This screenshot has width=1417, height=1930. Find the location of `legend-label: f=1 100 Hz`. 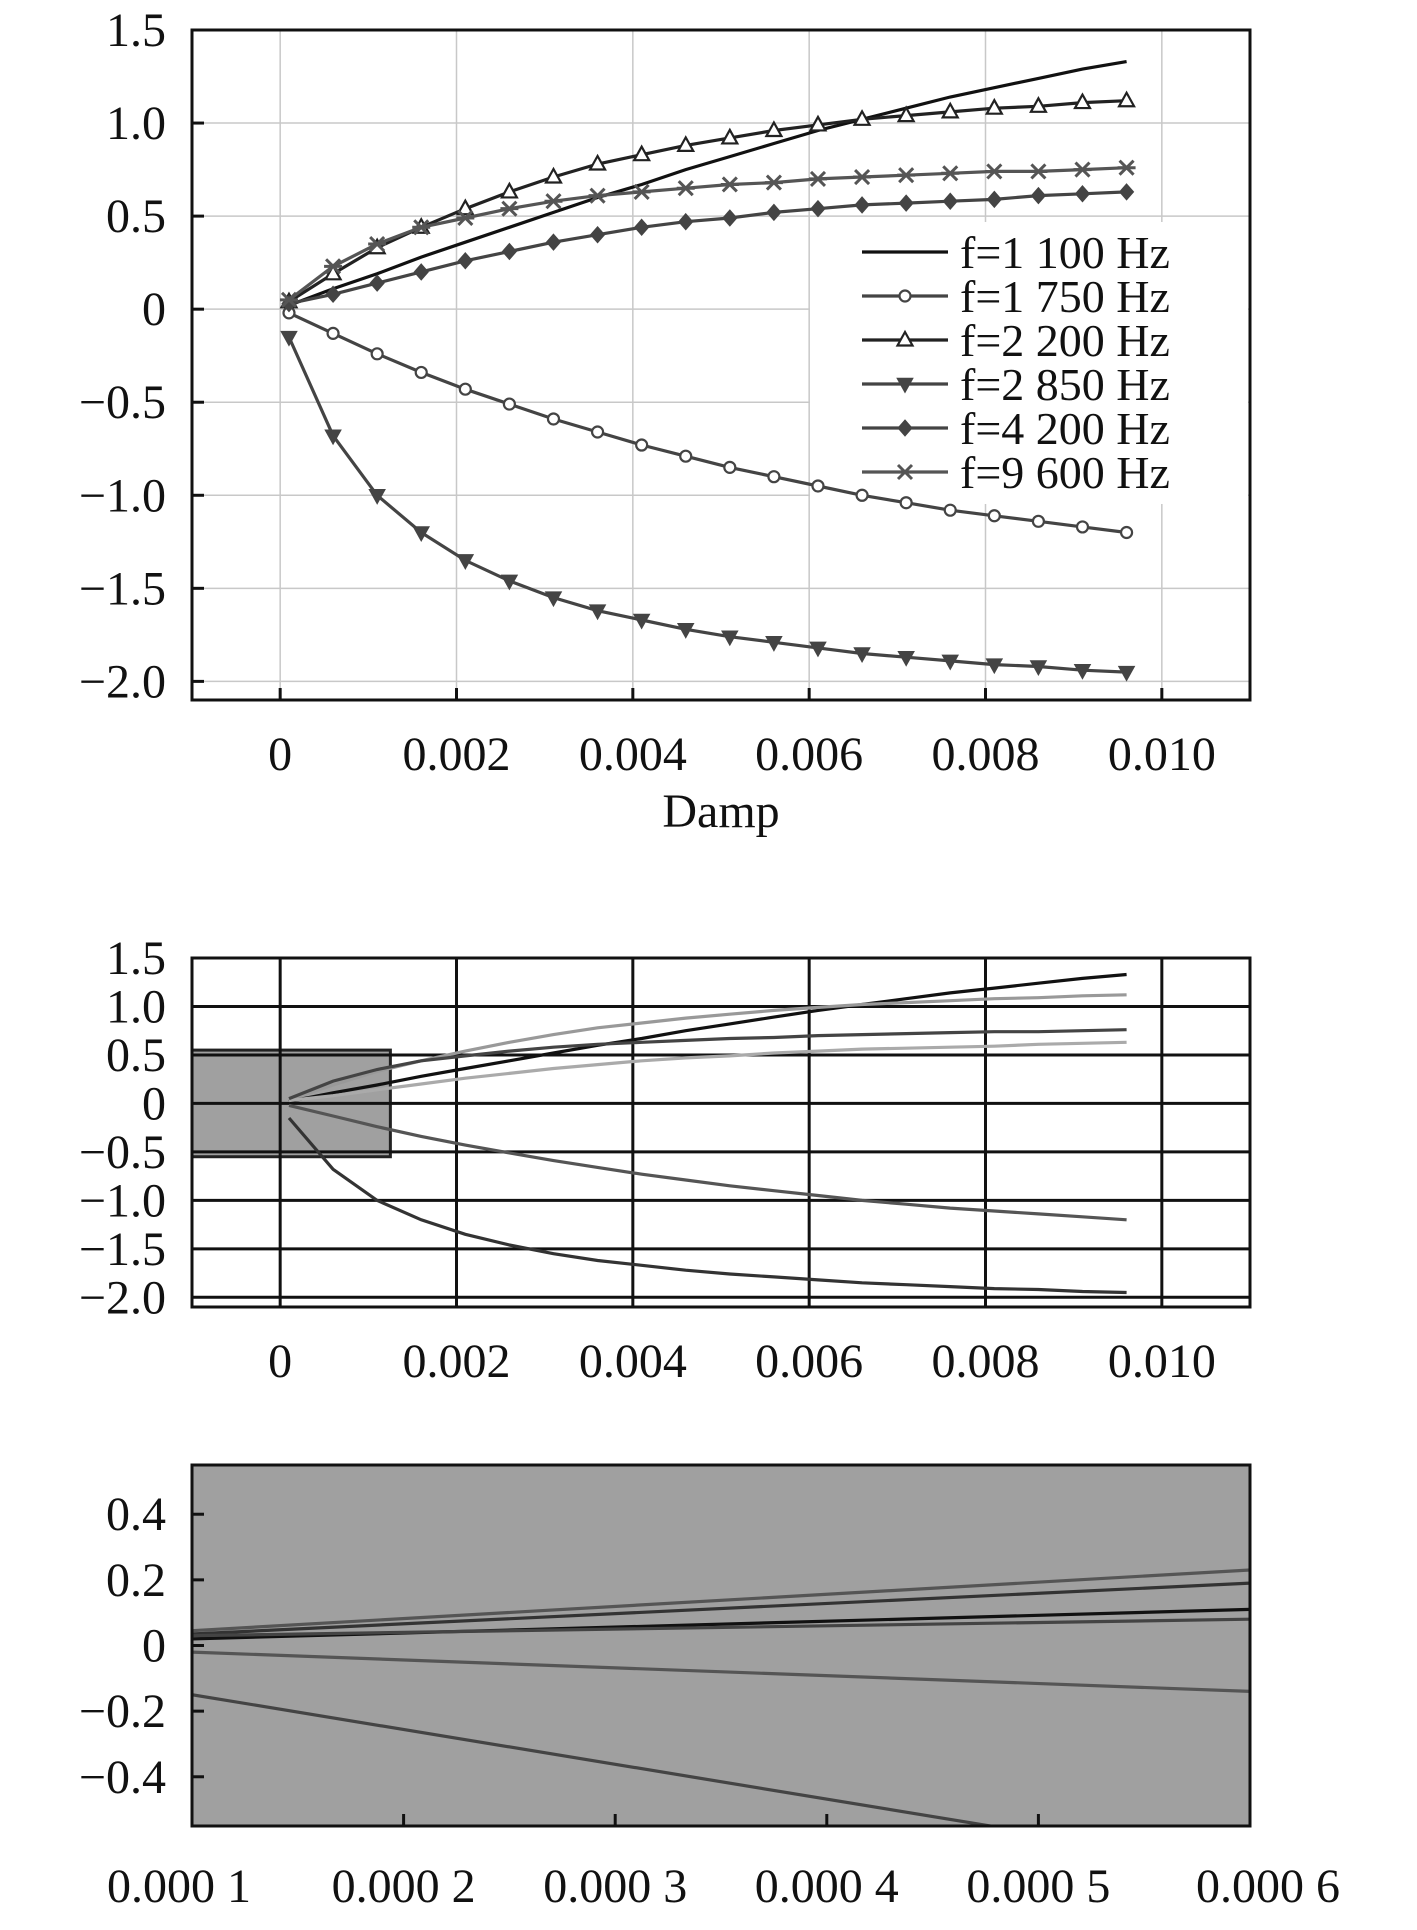

legend-label: f=1 100 Hz is located at coordinates (1065, 252).